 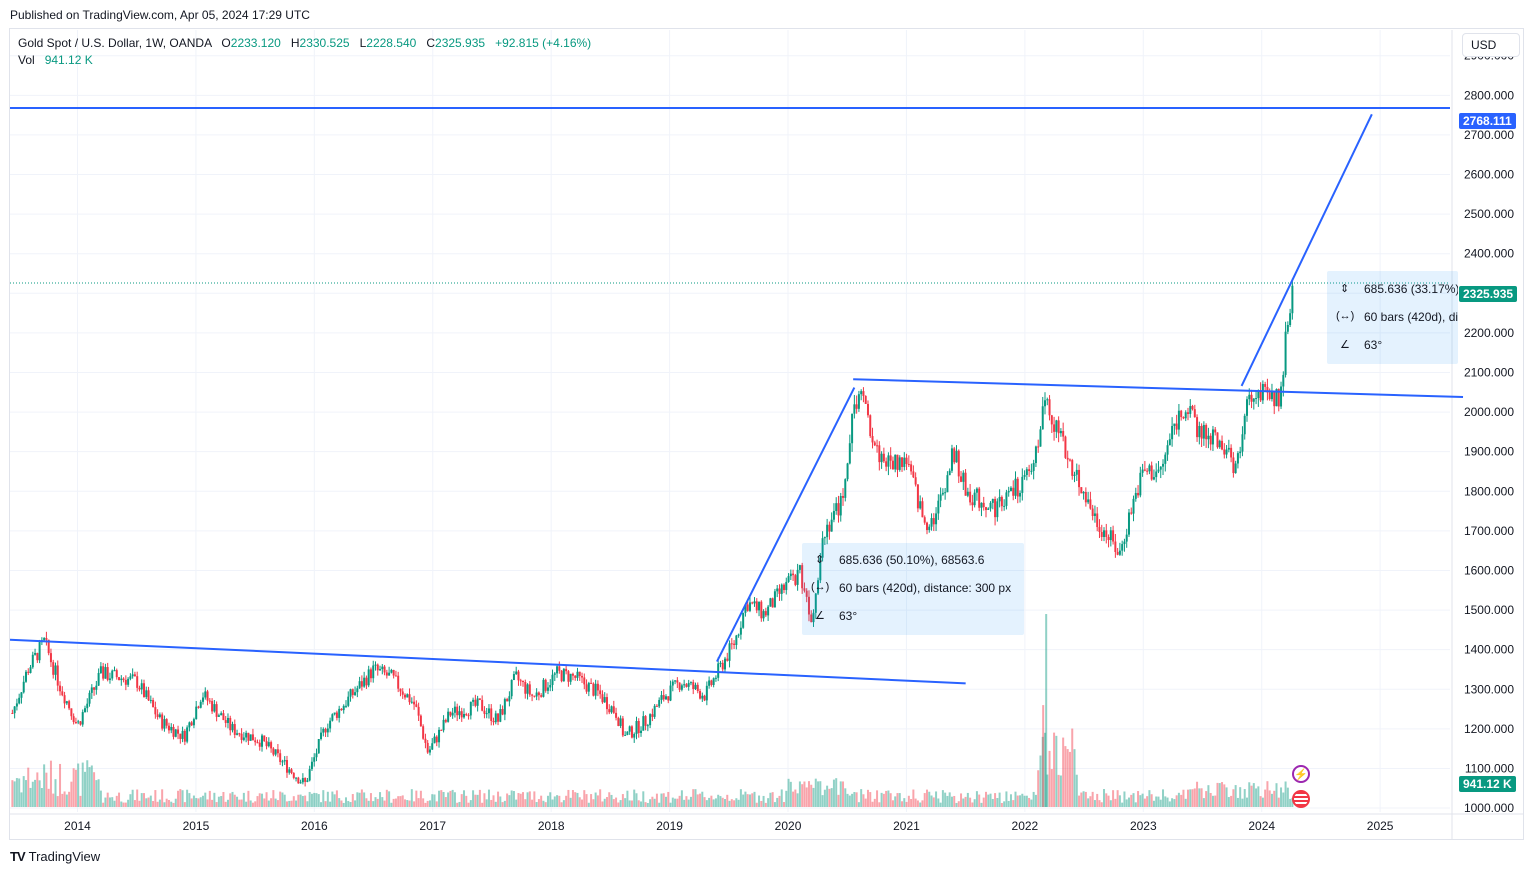 I want to click on measure-angle-text: 63°, so click(x=848, y=616).